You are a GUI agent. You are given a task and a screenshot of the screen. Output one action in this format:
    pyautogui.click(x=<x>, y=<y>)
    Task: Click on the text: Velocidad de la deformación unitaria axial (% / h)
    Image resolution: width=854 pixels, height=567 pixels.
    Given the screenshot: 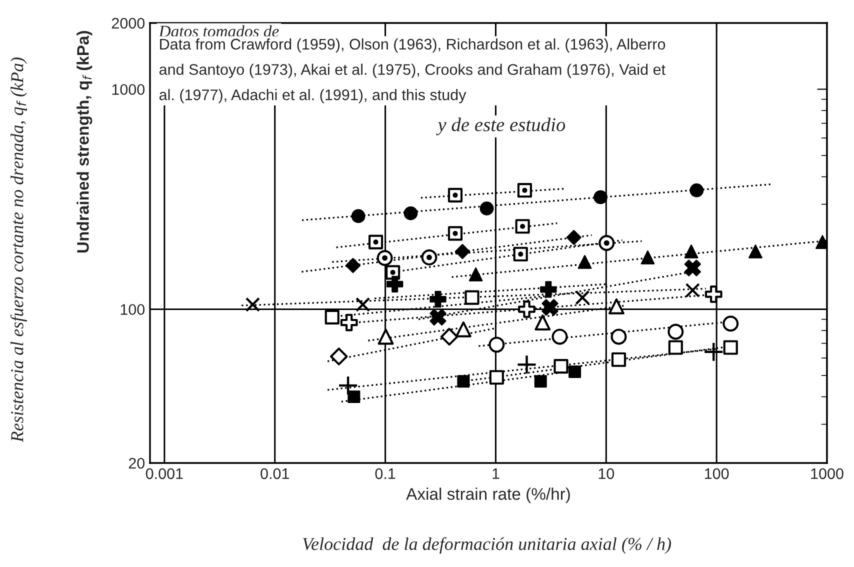 What is the action you would take?
    pyautogui.click(x=487, y=545)
    